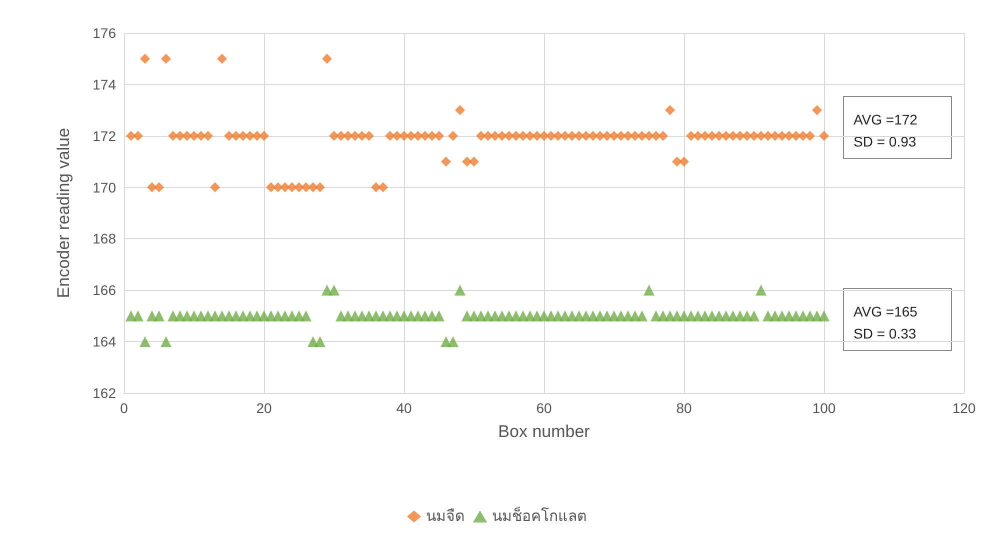  What do you see at coordinates (539, 515) in the screenshot?
I see `legend-label: นมช็อคโกแลต` at bounding box center [539, 515].